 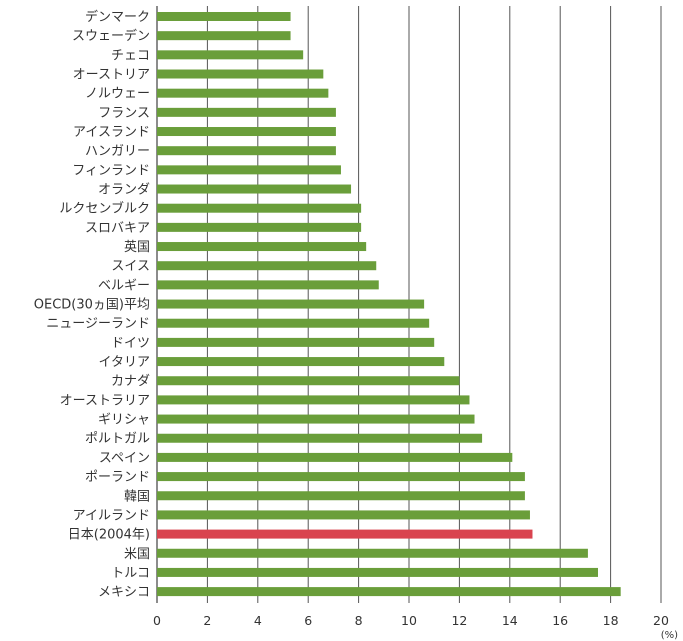 I want to click on category-label: スペイン, so click(x=124, y=458).